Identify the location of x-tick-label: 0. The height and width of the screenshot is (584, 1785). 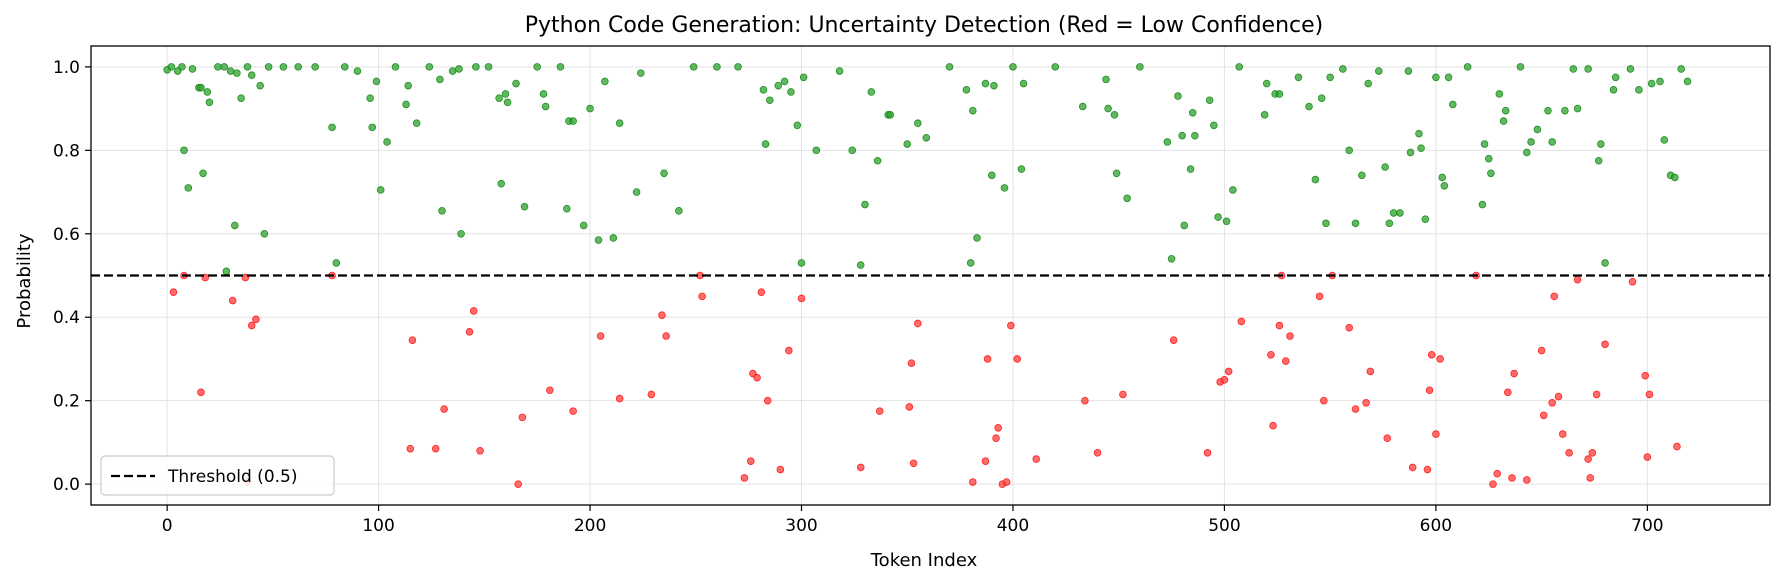
(167, 526).